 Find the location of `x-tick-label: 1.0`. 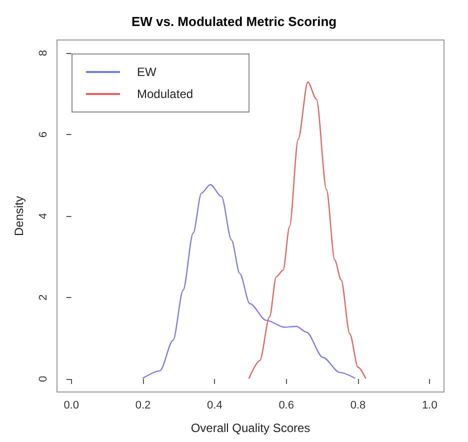

x-tick-label: 1.0 is located at coordinates (430, 406).